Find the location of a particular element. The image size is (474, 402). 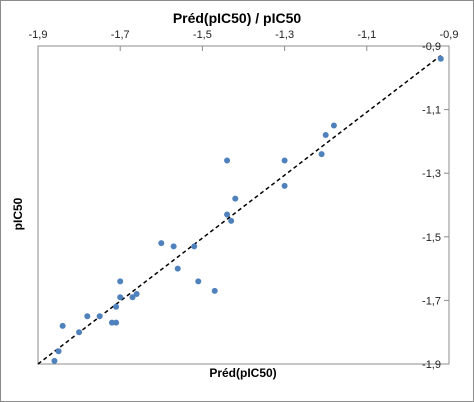

x-tick-label: -1,9 is located at coordinates (38, 35).